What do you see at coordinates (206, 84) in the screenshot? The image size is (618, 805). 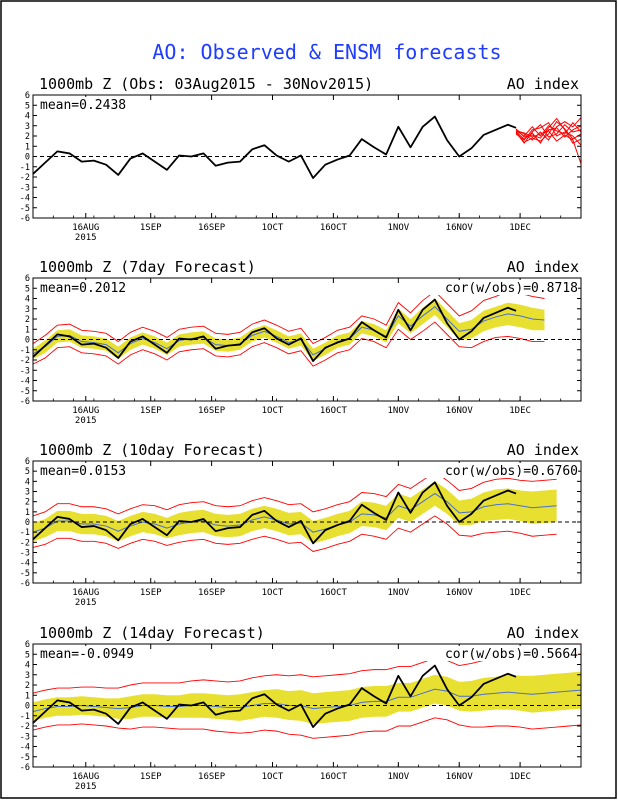 I see `chart-title: 1000mb Z (Obs: 03Aug2015 - 30Nov2015)` at bounding box center [206, 84].